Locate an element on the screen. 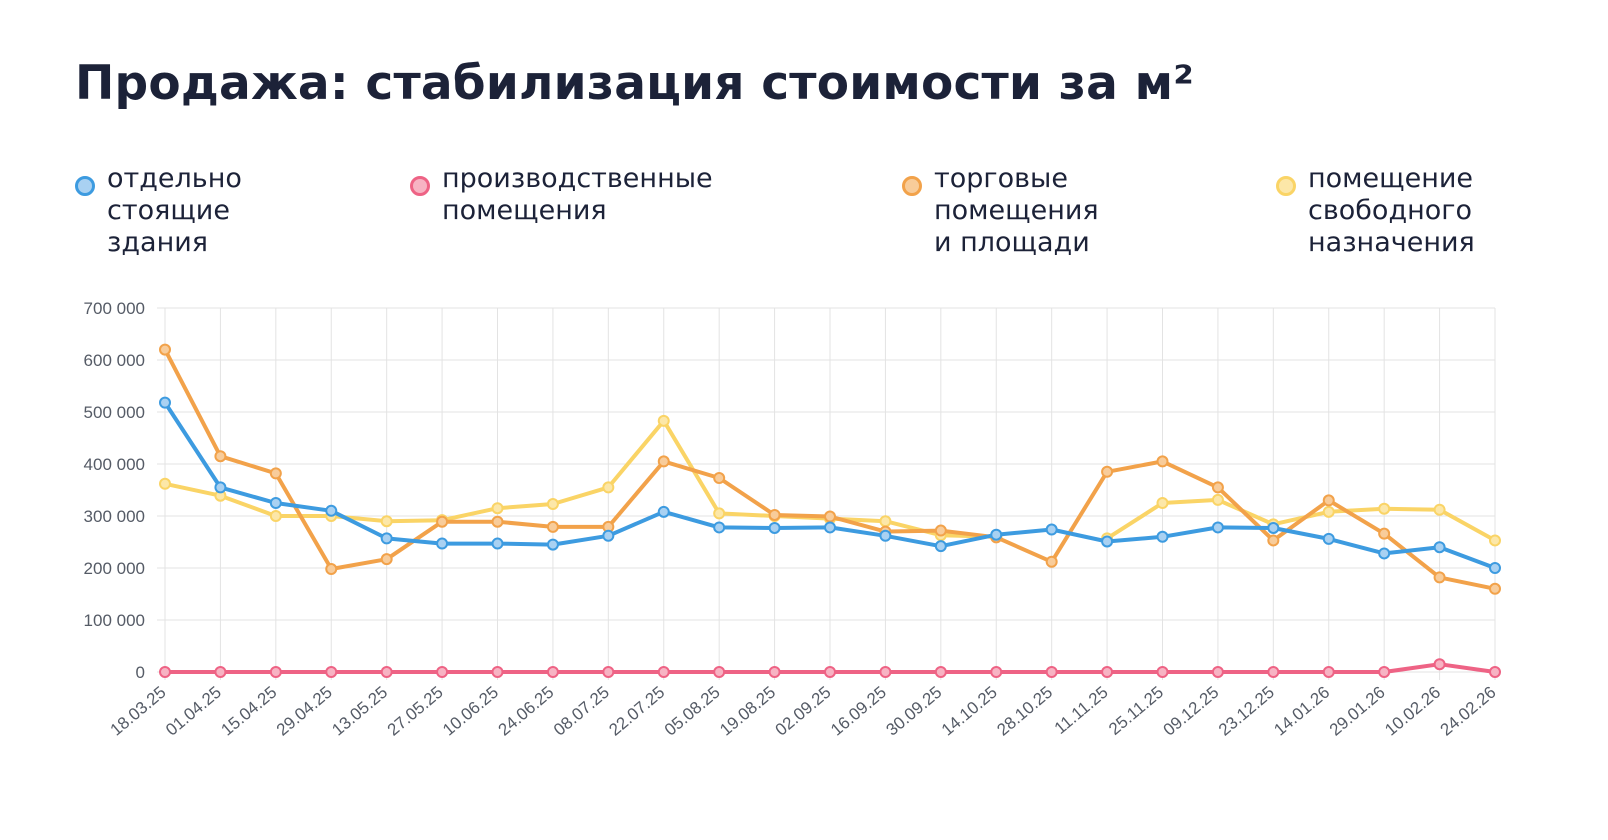 This screenshot has width=1608, height=840. x-tick-label: 10.02.26 is located at coordinates (1412, 711).